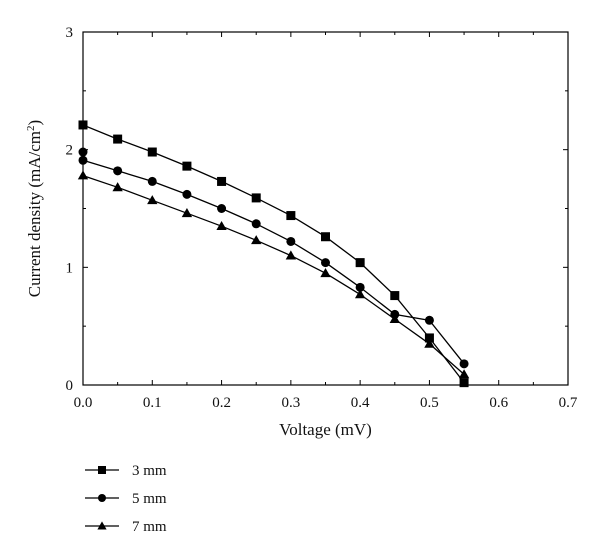 Image resolution: width=600 pixels, height=560 pixels. Describe the element at coordinates (568, 403) in the screenshot. I see `x-tick-label: 0.7` at that location.